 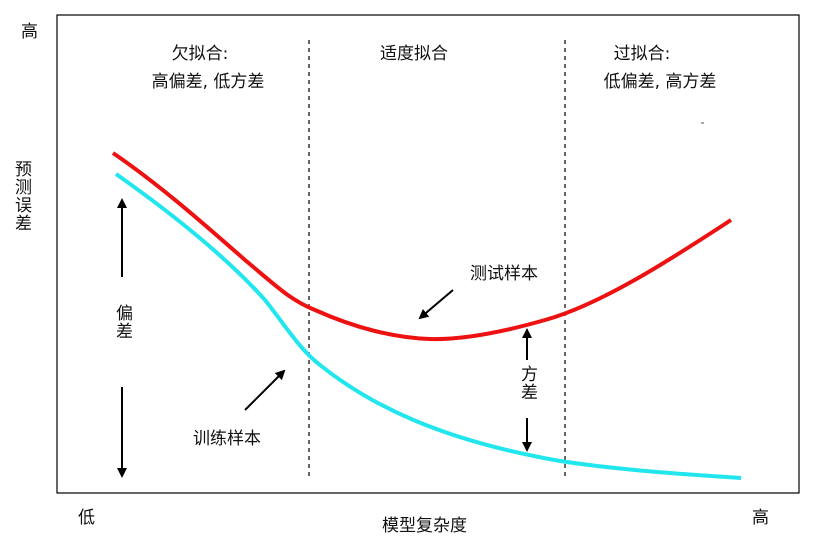 I want to click on region-overfit-title: 过拟合:, so click(x=642, y=54).